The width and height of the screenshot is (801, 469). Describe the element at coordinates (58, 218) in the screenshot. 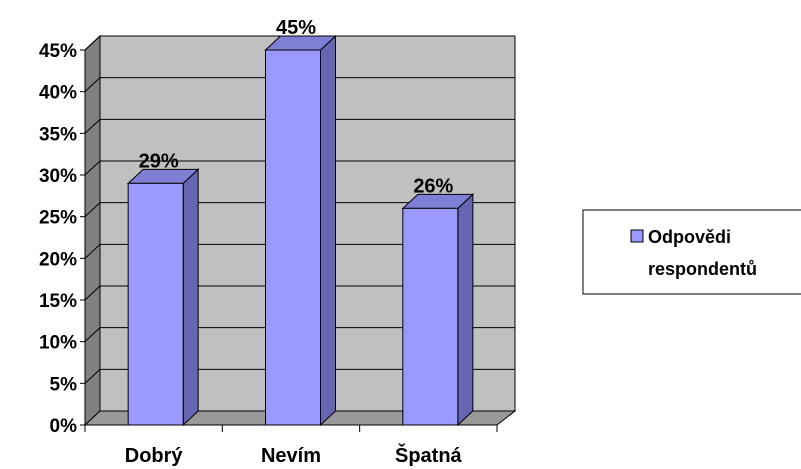

I see `y-tick-label: 25%` at that location.